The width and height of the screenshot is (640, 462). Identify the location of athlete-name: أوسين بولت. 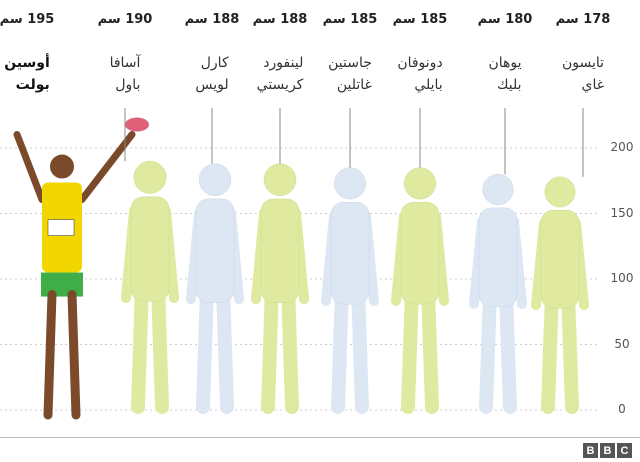
(27, 74).